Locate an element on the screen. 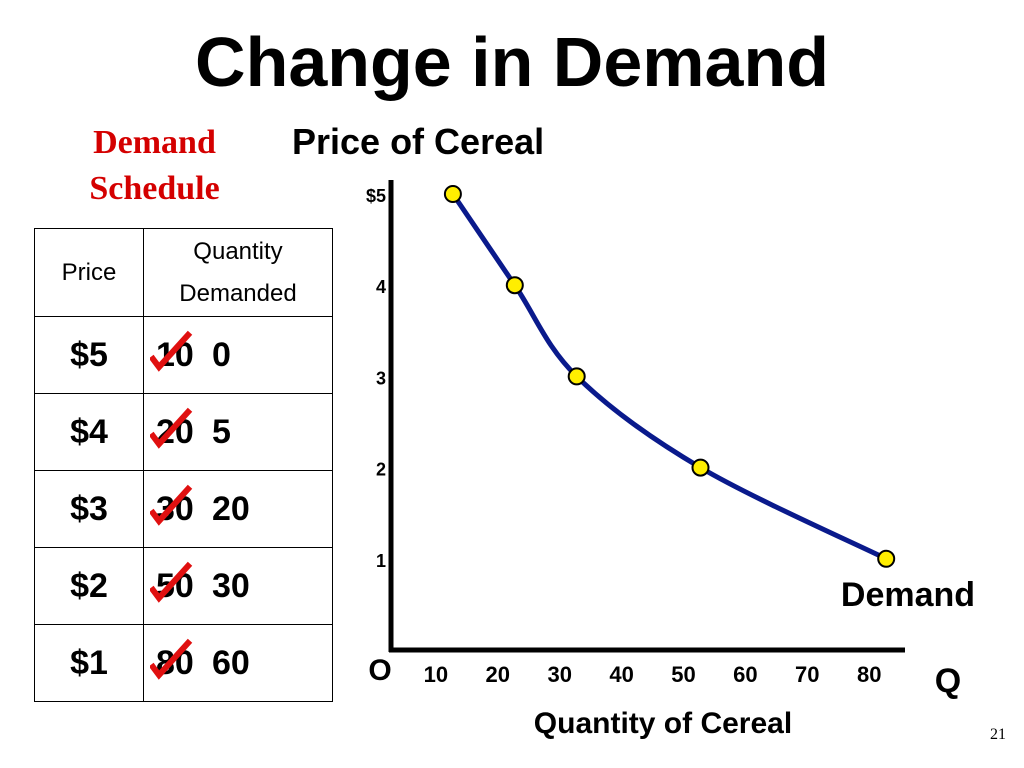 Image resolution: width=1024 pixels, height=768 pixels. y-tick-label: 1 is located at coordinates (381, 561).